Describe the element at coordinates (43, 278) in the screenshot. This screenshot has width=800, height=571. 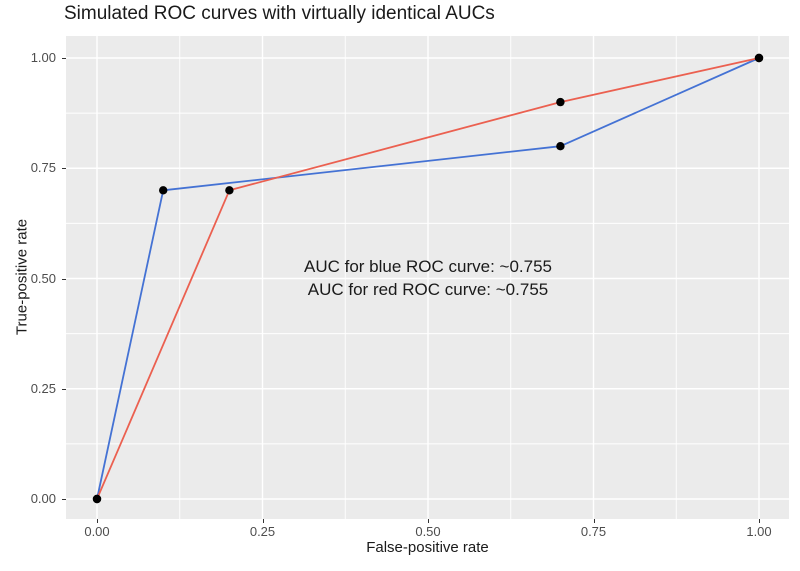
I see `y-tick-label: 0.50` at that location.